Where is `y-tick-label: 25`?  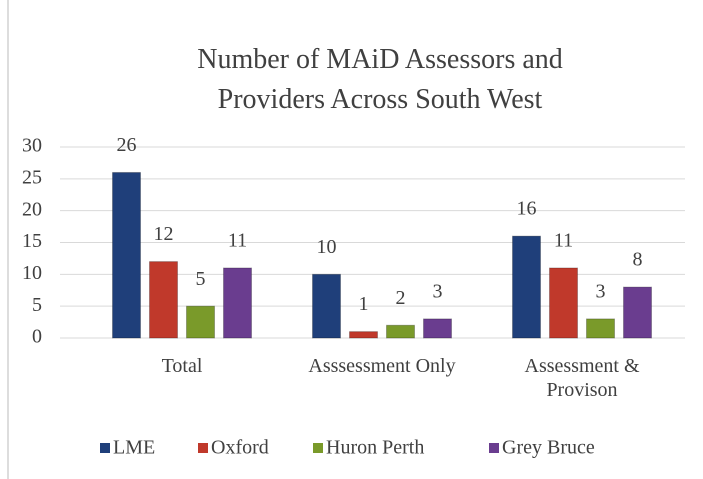
y-tick-label: 25 is located at coordinates (32, 177).